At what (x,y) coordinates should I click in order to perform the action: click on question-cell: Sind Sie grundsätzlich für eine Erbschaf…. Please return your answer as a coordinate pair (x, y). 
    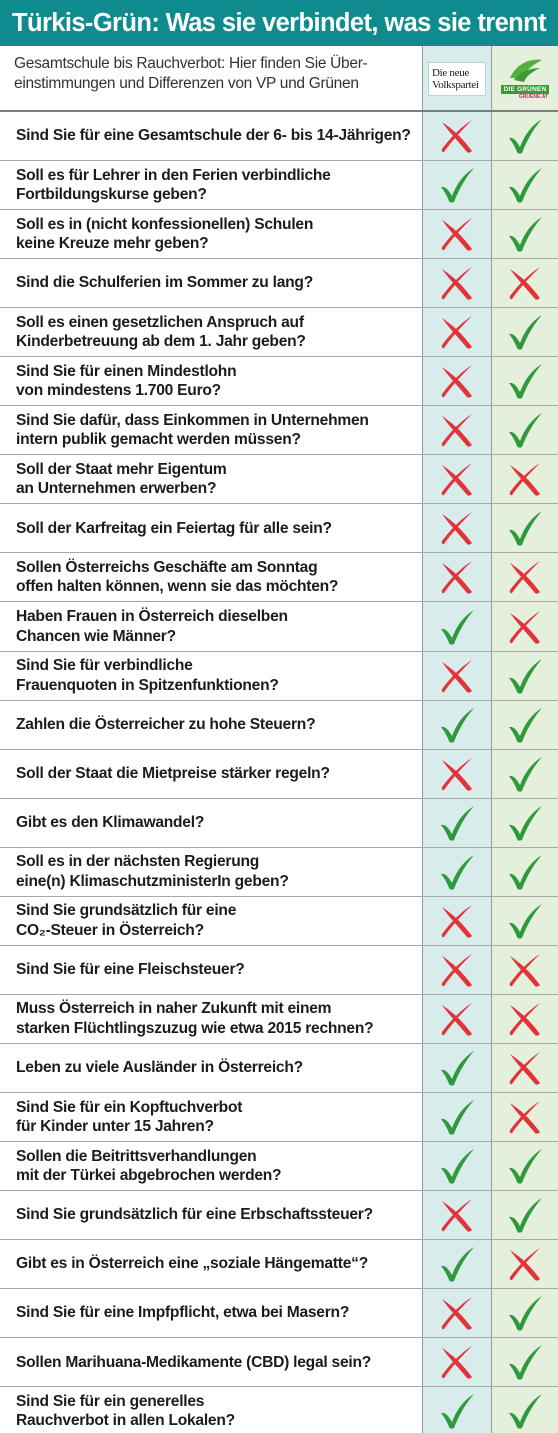
    Looking at the image, I should click on (217, 1215).